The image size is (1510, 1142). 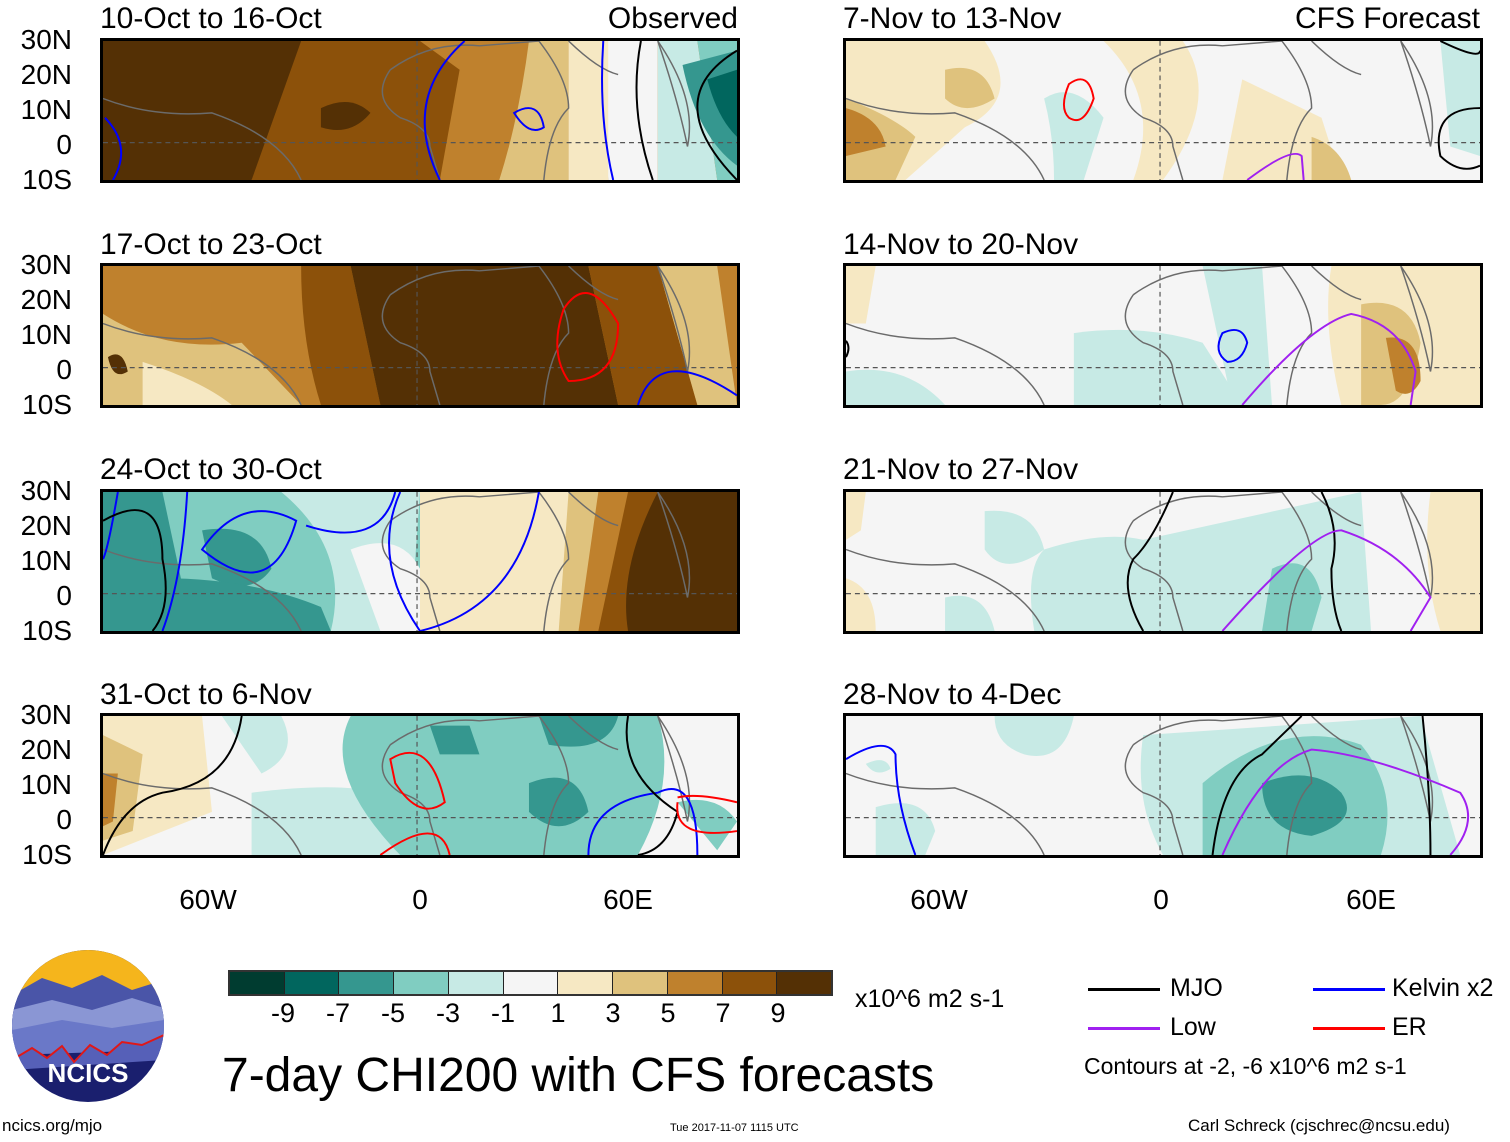 What do you see at coordinates (1371, 899) in the screenshot?
I see `lon-tick-label: 60E` at bounding box center [1371, 899].